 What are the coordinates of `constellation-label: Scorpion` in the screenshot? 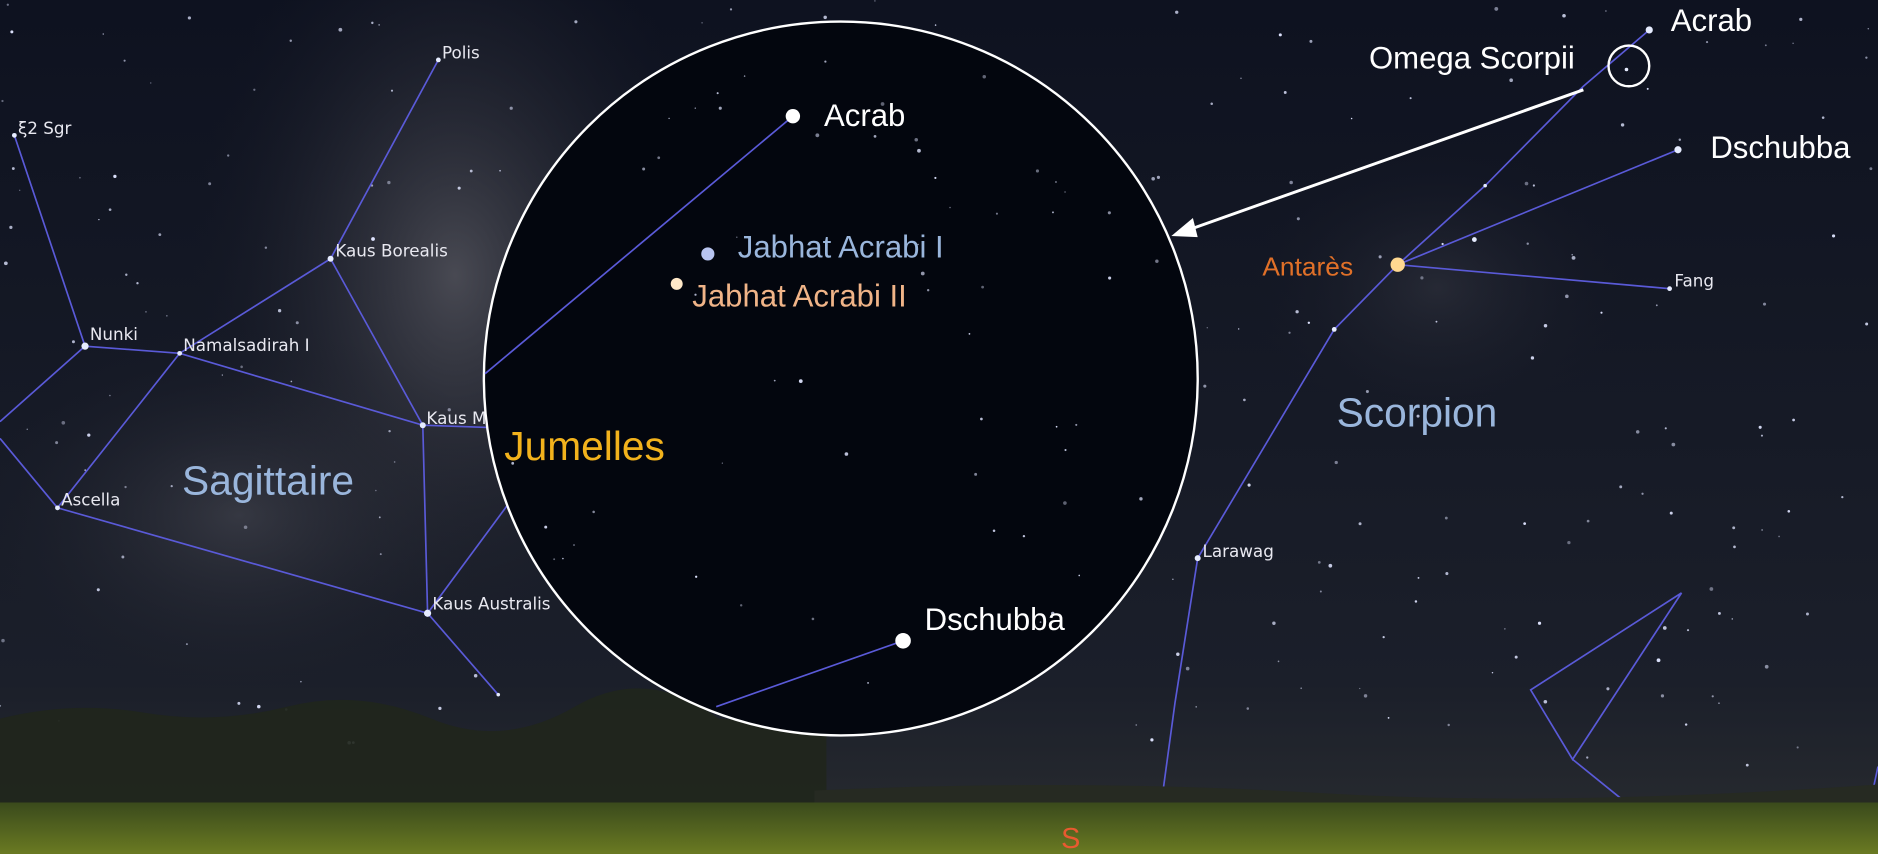 It's located at (1417, 412).